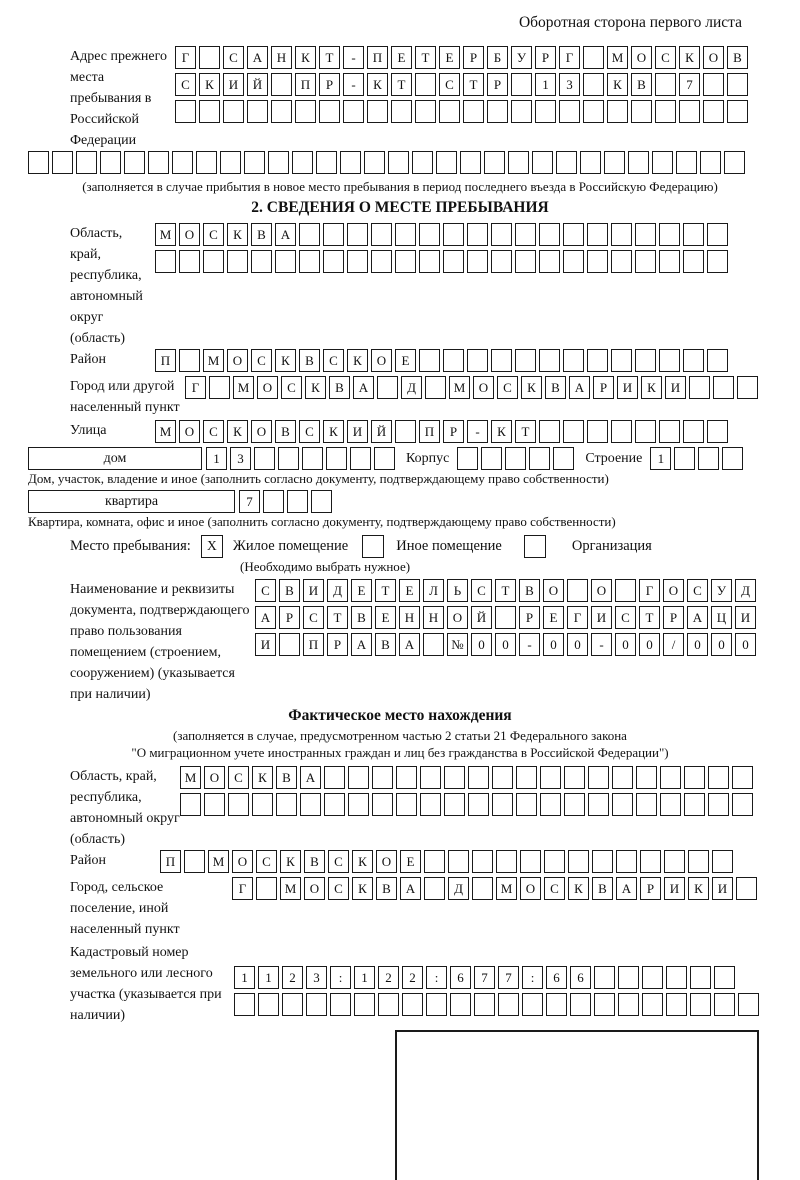  Describe the element at coordinates (361, 590) in the screenshot. I see `form-cell: Е` at that location.